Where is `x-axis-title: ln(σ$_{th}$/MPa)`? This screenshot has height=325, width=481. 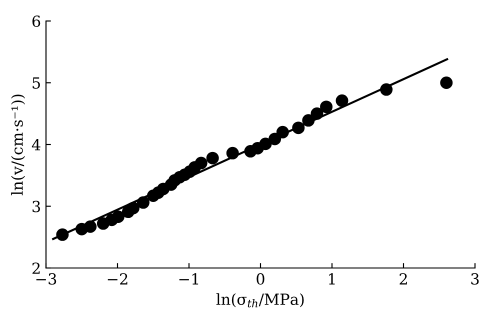 x-axis-title: ln(σ$_{th}$/MPa) is located at coordinates (260, 300).